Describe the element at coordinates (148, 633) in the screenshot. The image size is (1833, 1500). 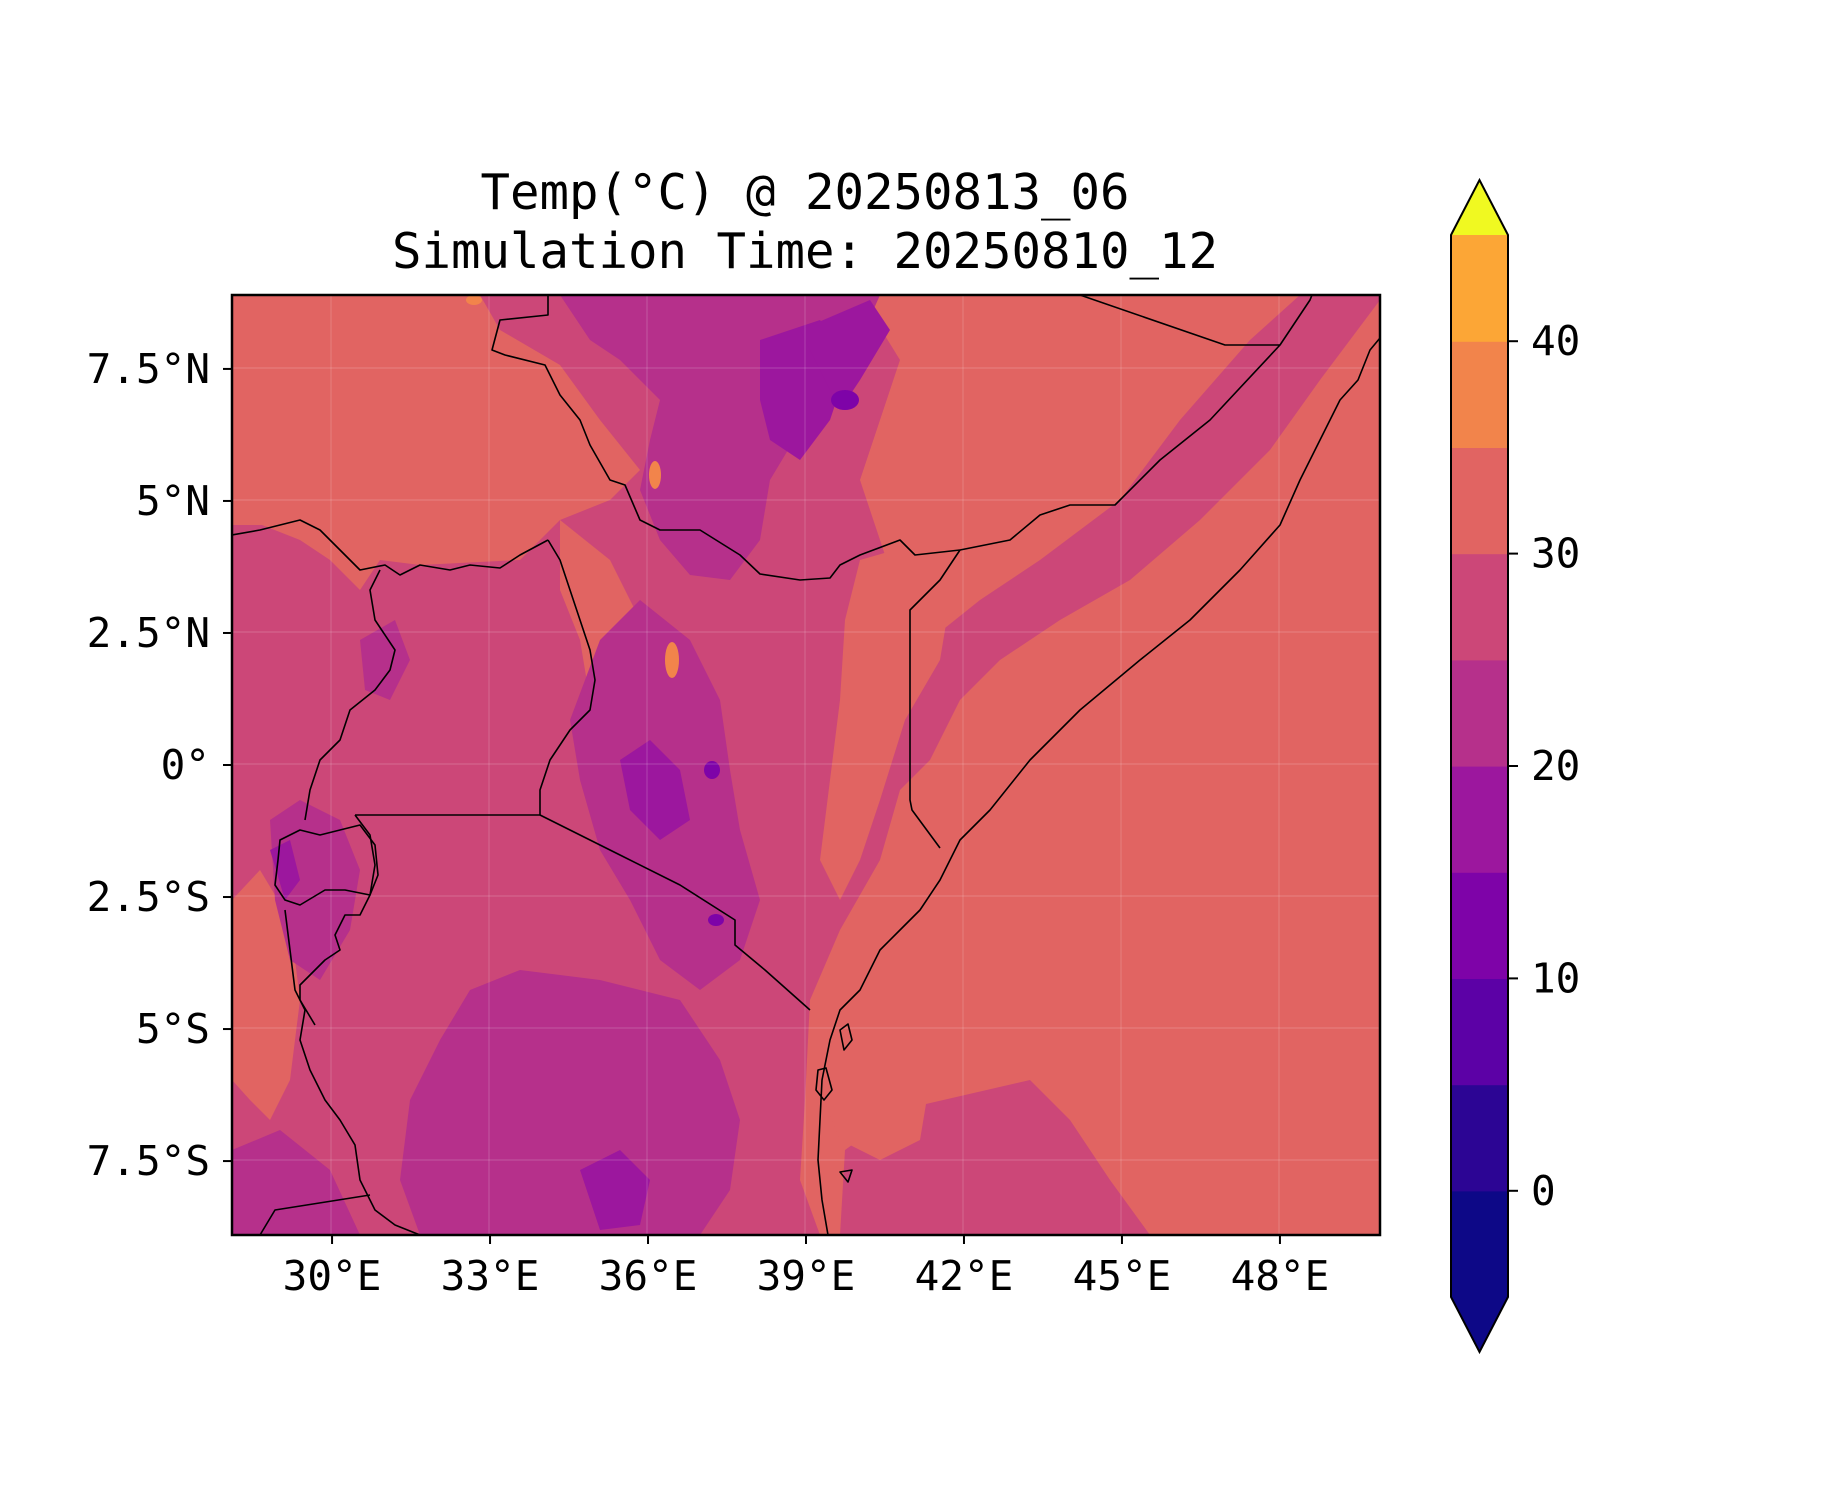
I see `y-tick-label: 2.5°N` at that location.